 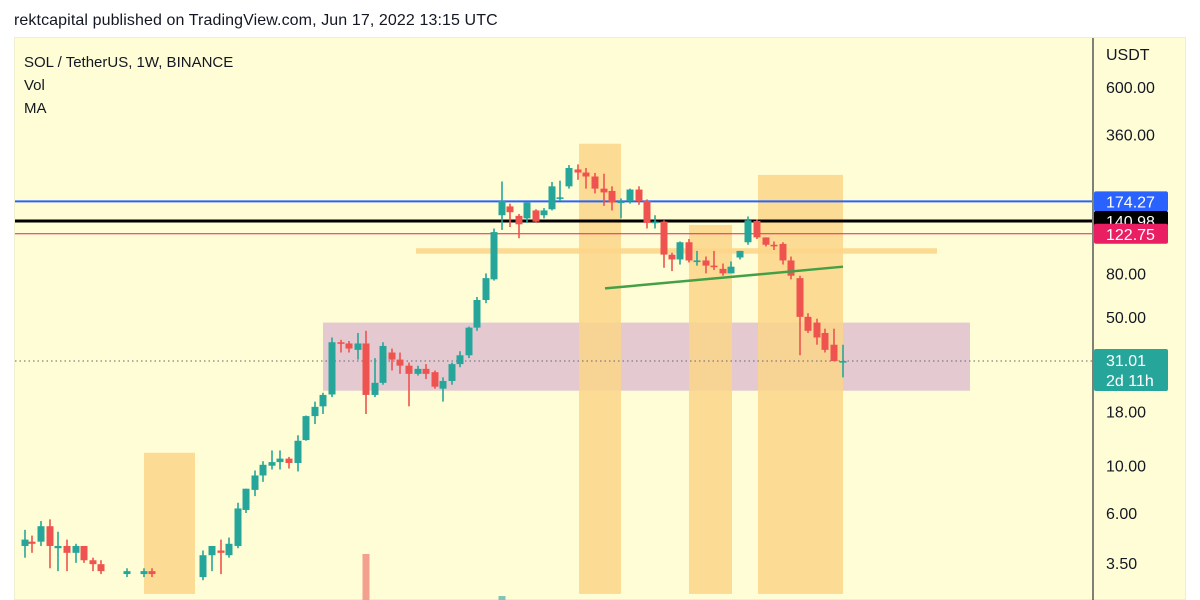 What do you see at coordinates (1130, 202) in the screenshot?
I see `price-badge-label: 174.27` at bounding box center [1130, 202].